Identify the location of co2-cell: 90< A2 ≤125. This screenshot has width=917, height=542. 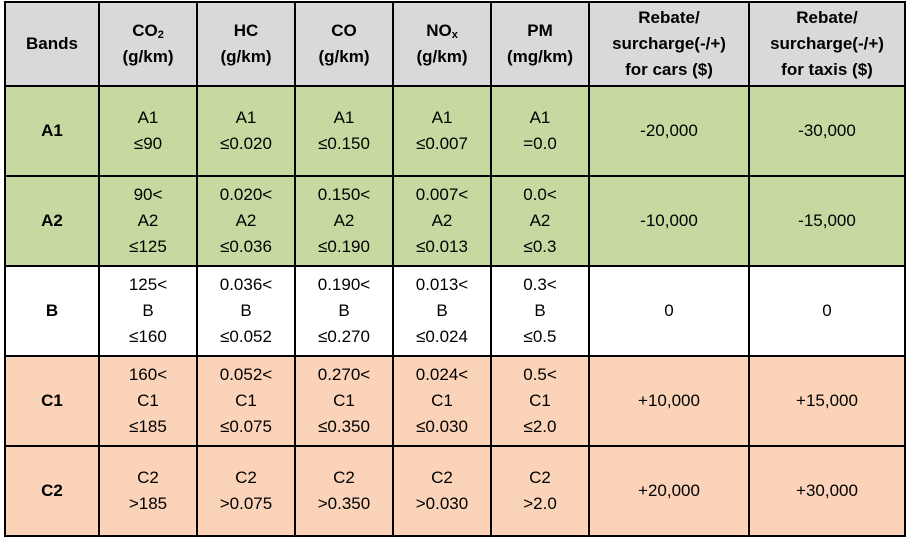
(148, 221).